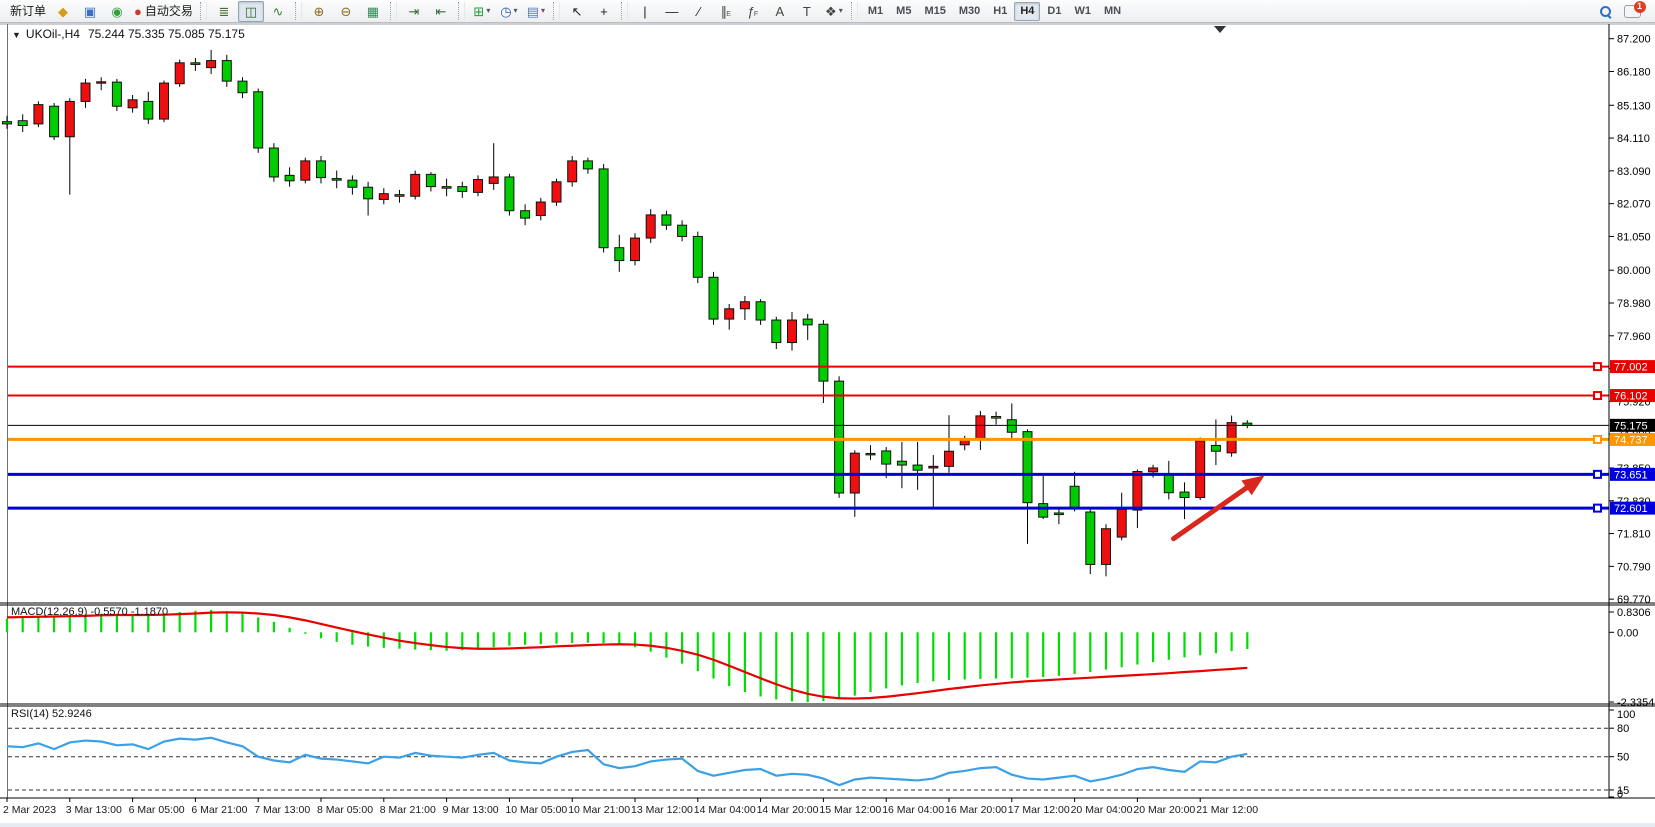 The image size is (1655, 827). I want to click on tile-windows-icon: ▦, so click(373, 11).